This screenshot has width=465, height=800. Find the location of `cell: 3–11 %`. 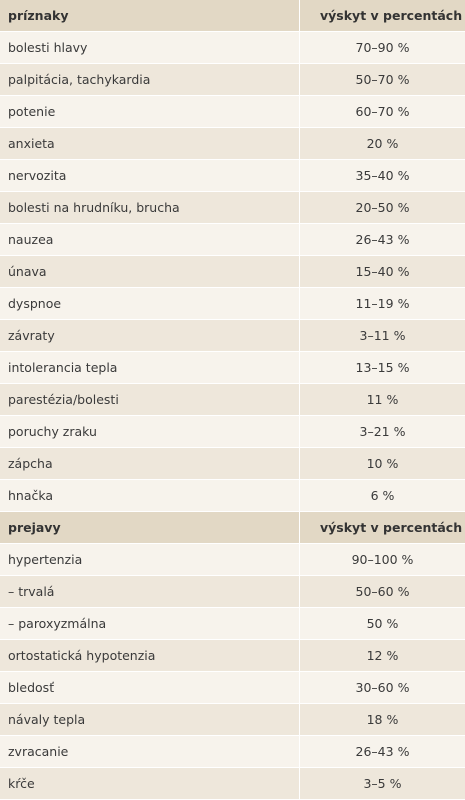

cell: 3–11 % is located at coordinates (382, 335).